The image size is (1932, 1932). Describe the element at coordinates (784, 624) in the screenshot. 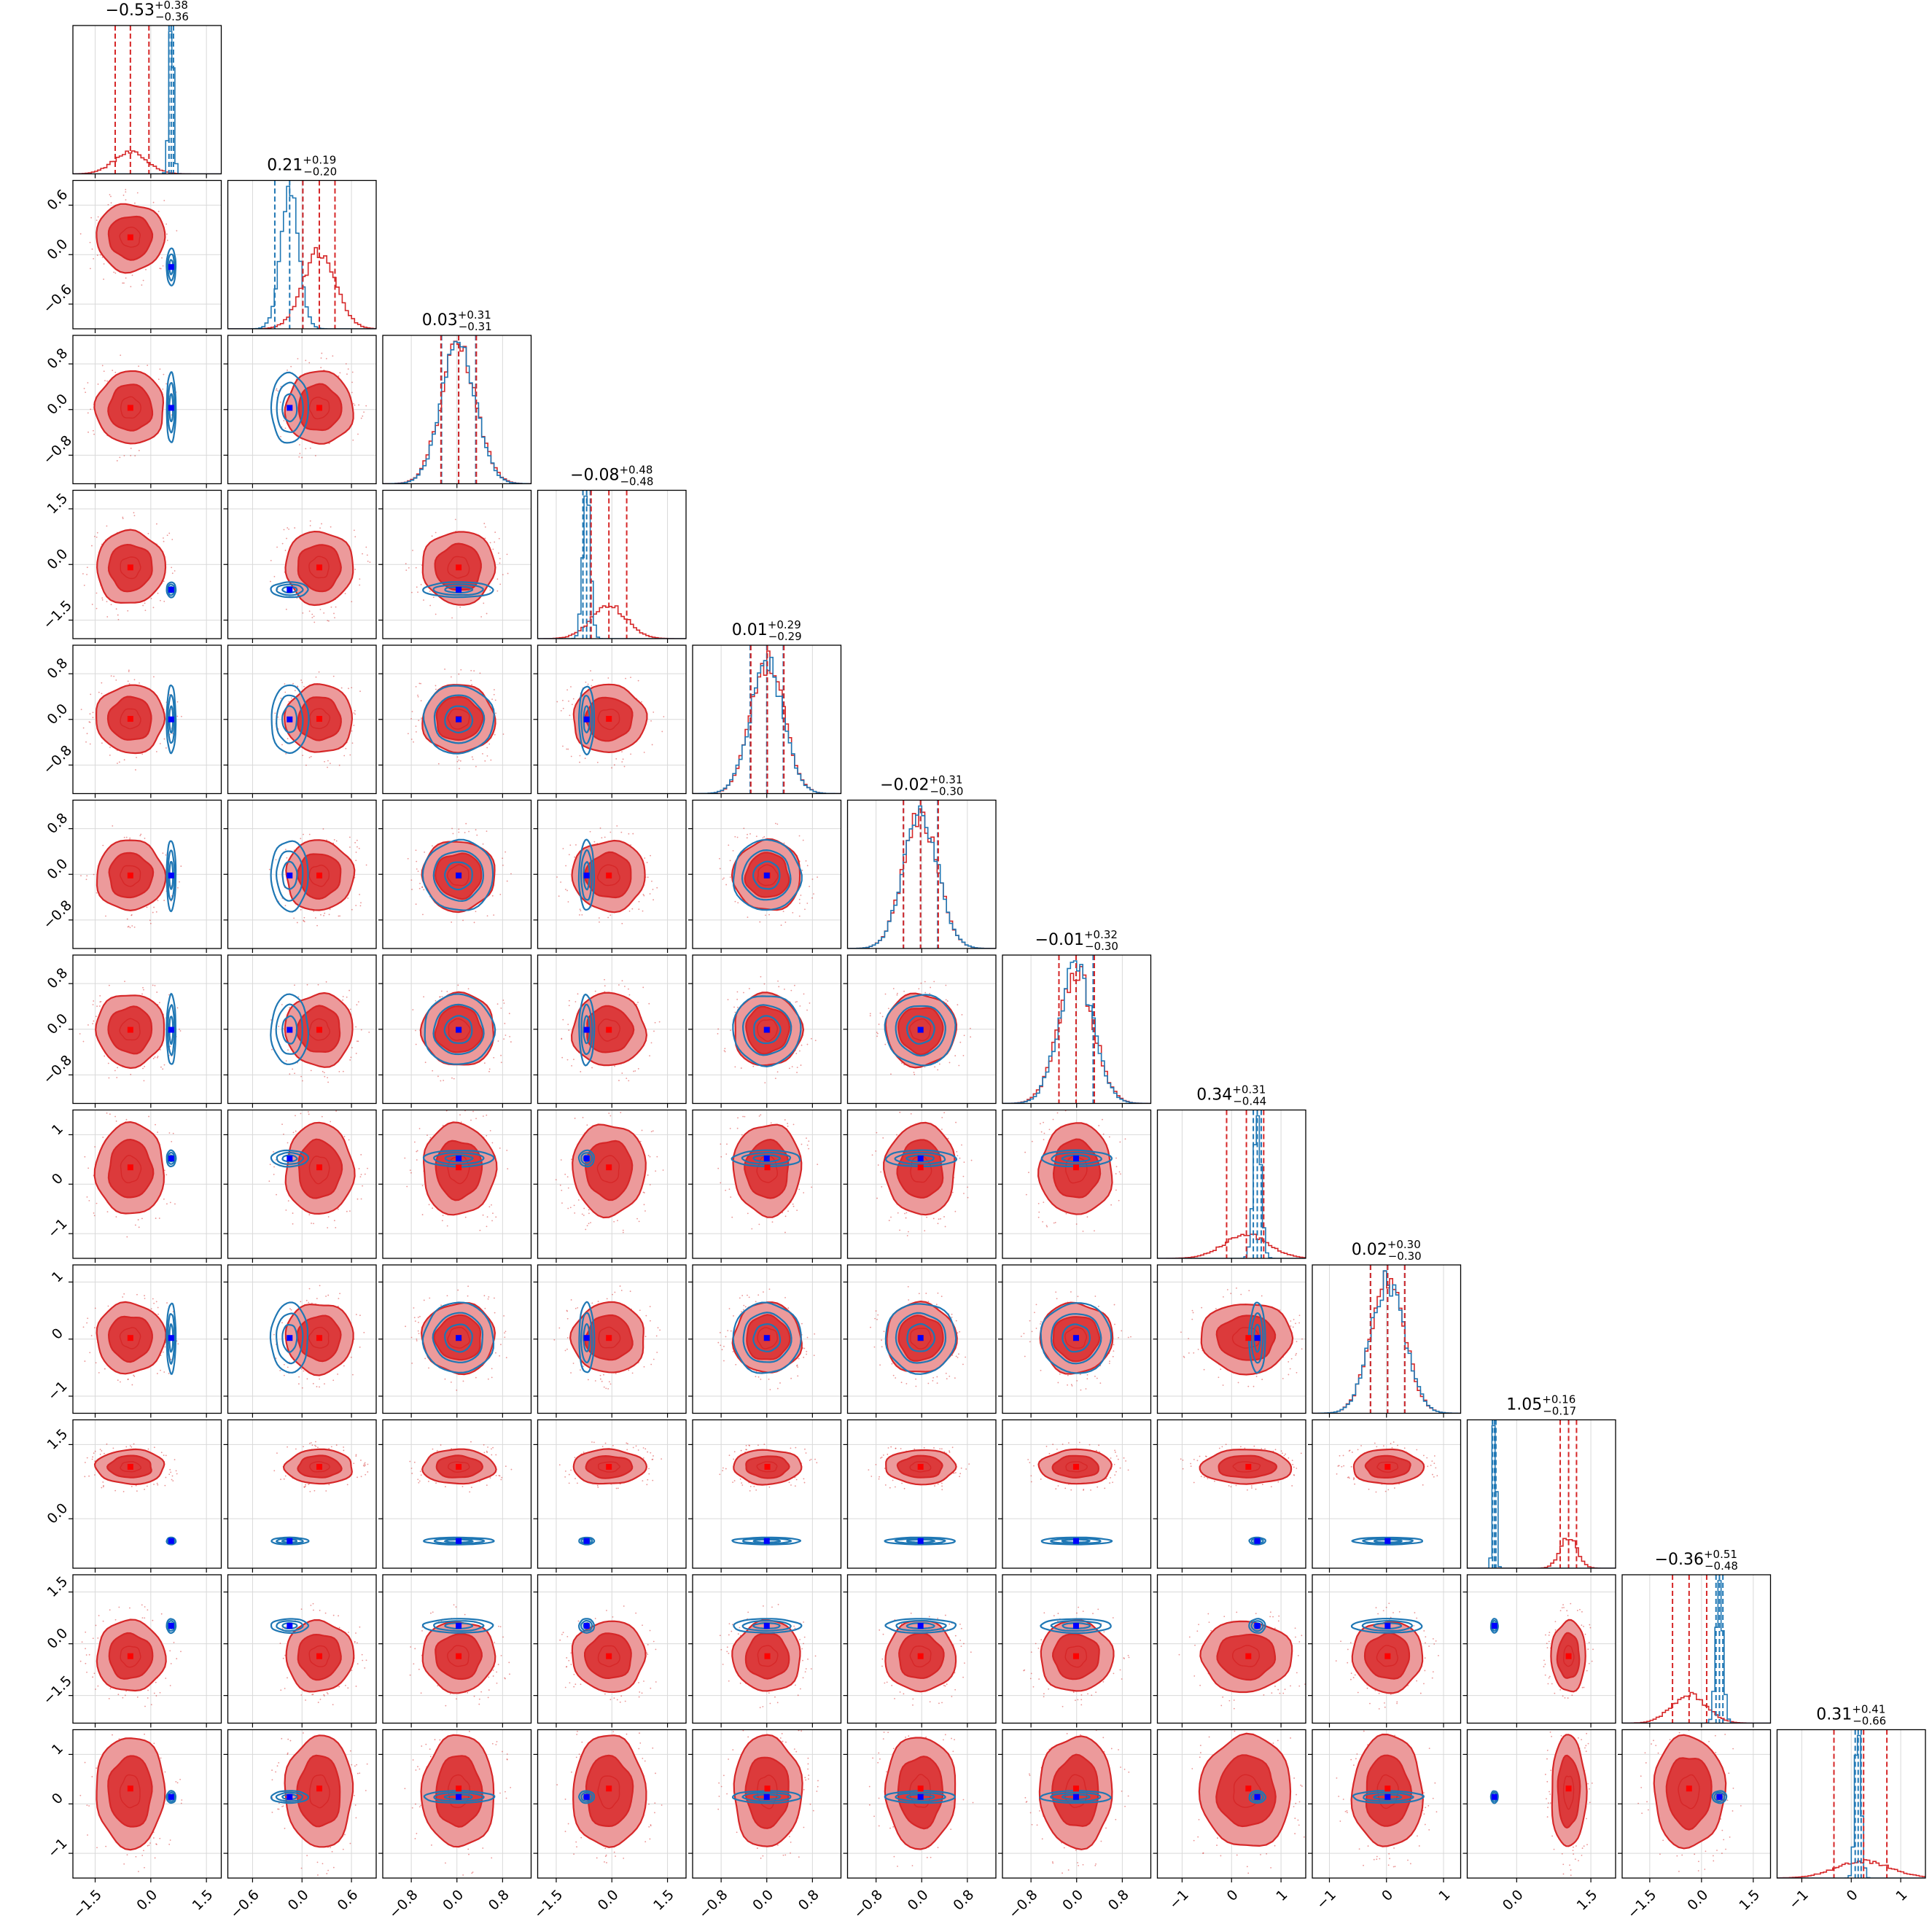

I see `title-plus: +0.29` at that location.